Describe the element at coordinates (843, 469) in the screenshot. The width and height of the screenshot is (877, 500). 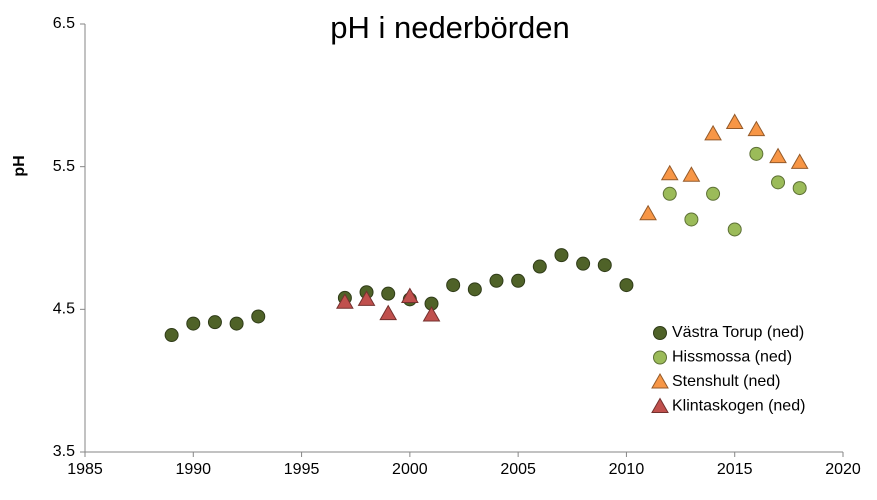
I see `x-tick-label: 2020` at that location.